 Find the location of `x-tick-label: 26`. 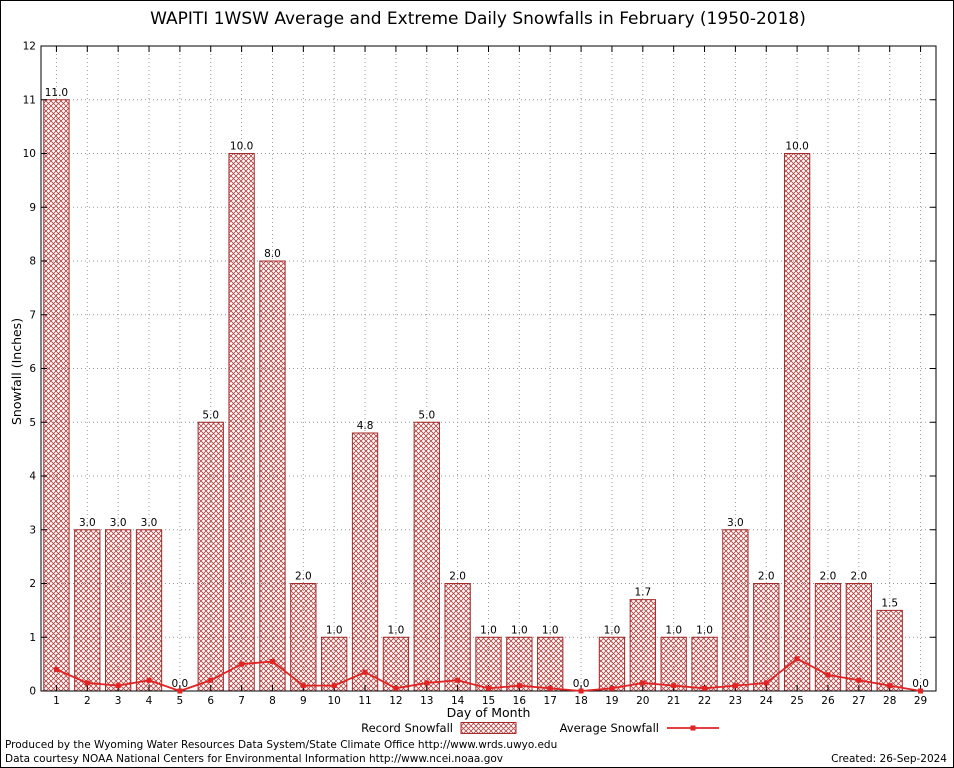

x-tick-label: 26 is located at coordinates (828, 701).